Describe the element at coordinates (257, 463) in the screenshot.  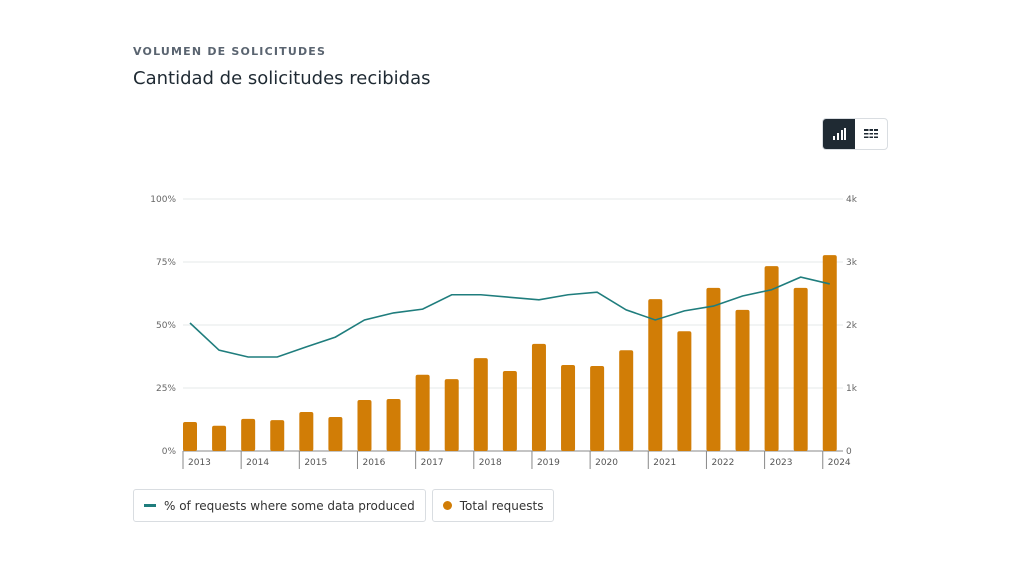
I see `x-tick-label: 2014` at that location.